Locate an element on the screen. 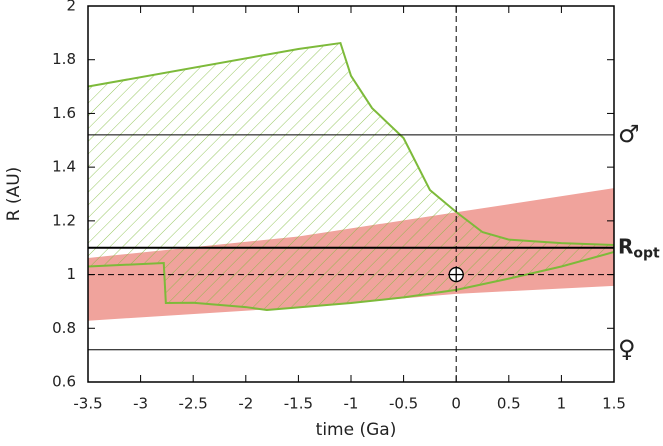 The height and width of the screenshot is (446, 663). x-tick-label: 0 is located at coordinates (456, 404).